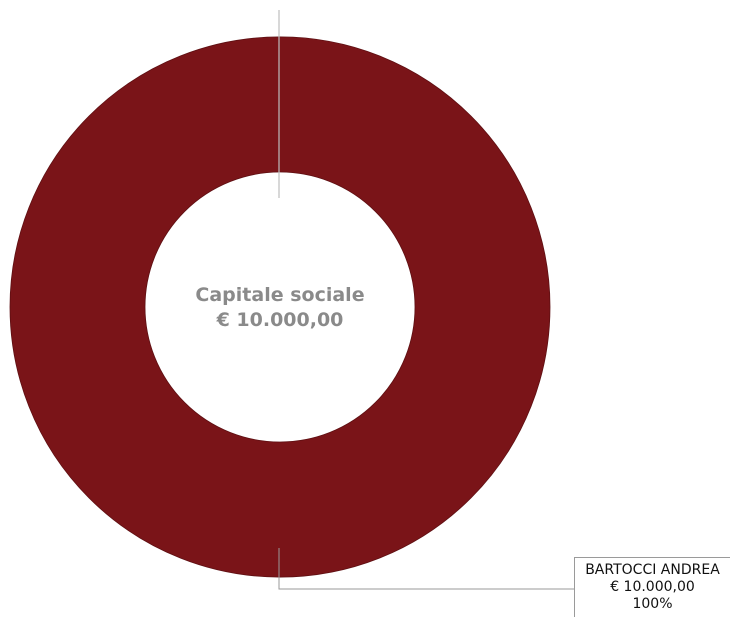  I want to click on slice-label-value: € 10.000,00, so click(652, 587).